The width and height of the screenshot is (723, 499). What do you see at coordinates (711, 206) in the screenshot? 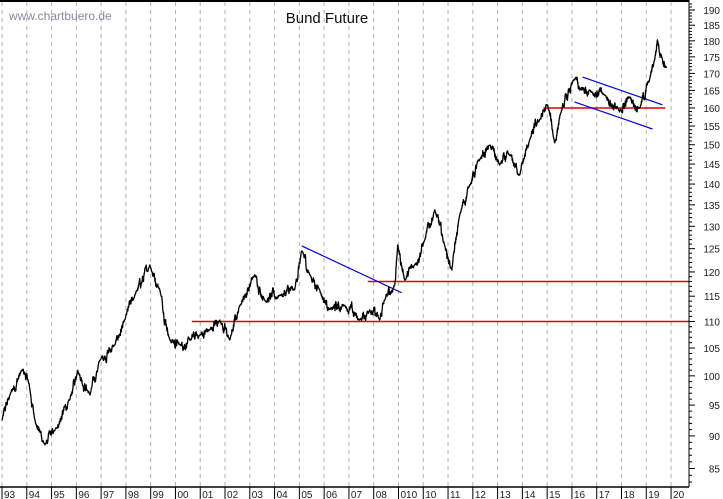
I see `y-tick-label: 135` at bounding box center [711, 206].